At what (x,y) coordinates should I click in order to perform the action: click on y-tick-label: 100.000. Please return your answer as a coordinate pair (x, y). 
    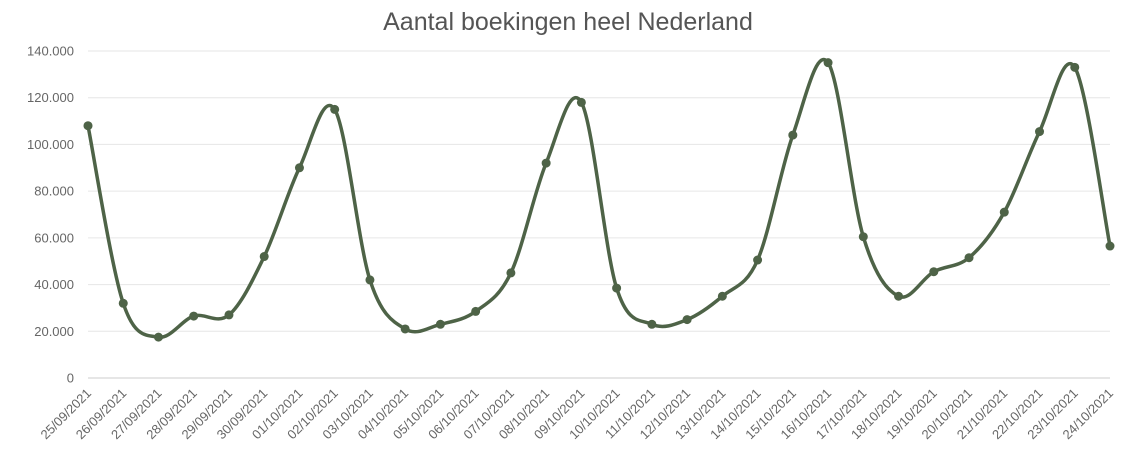
    Looking at the image, I should click on (50, 144).